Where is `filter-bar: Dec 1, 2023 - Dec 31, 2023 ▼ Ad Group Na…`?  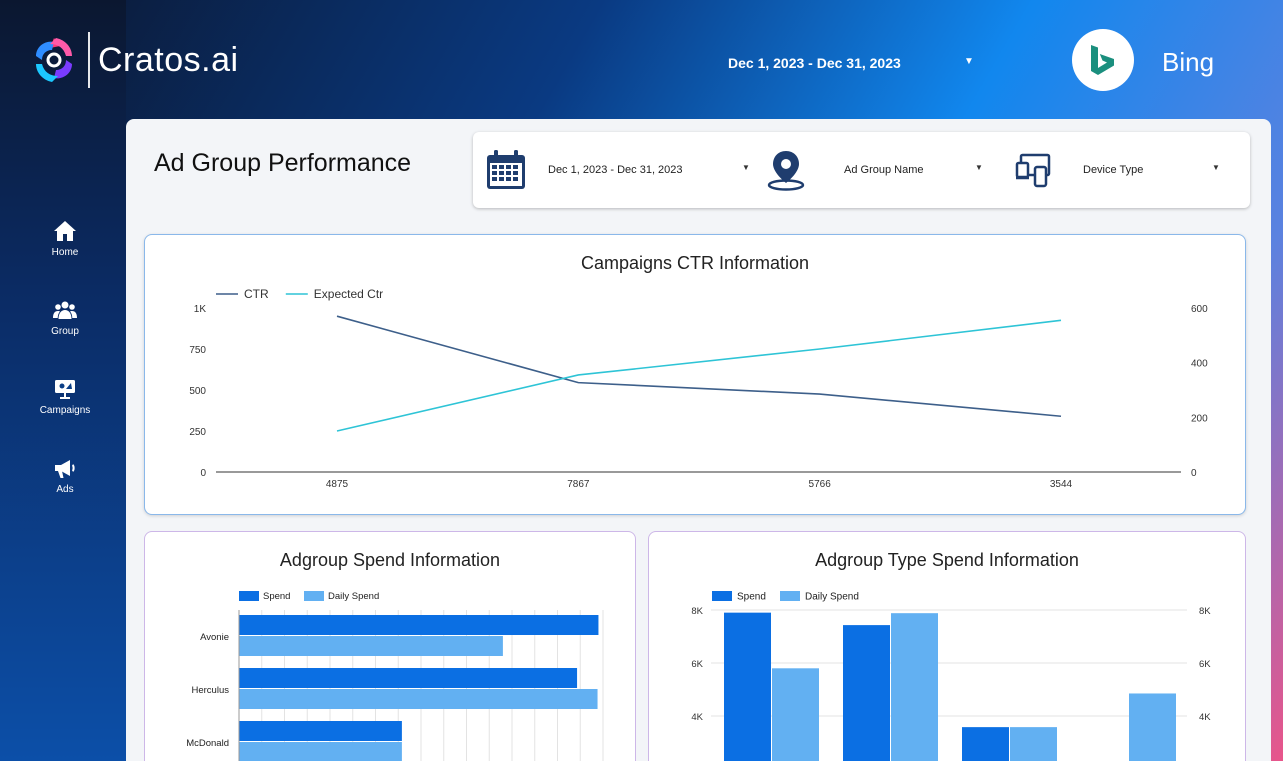 filter-bar: Dec 1, 2023 - Dec 31, 2023 ▼ Ad Group Na… is located at coordinates (861, 170).